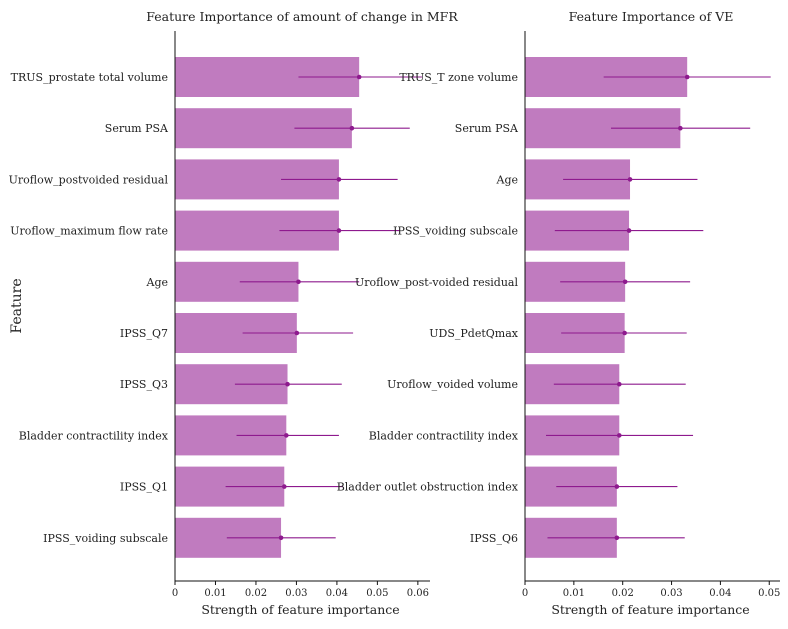  I want to click on category-label: Bladder outlet obstruction index, so click(428, 487).